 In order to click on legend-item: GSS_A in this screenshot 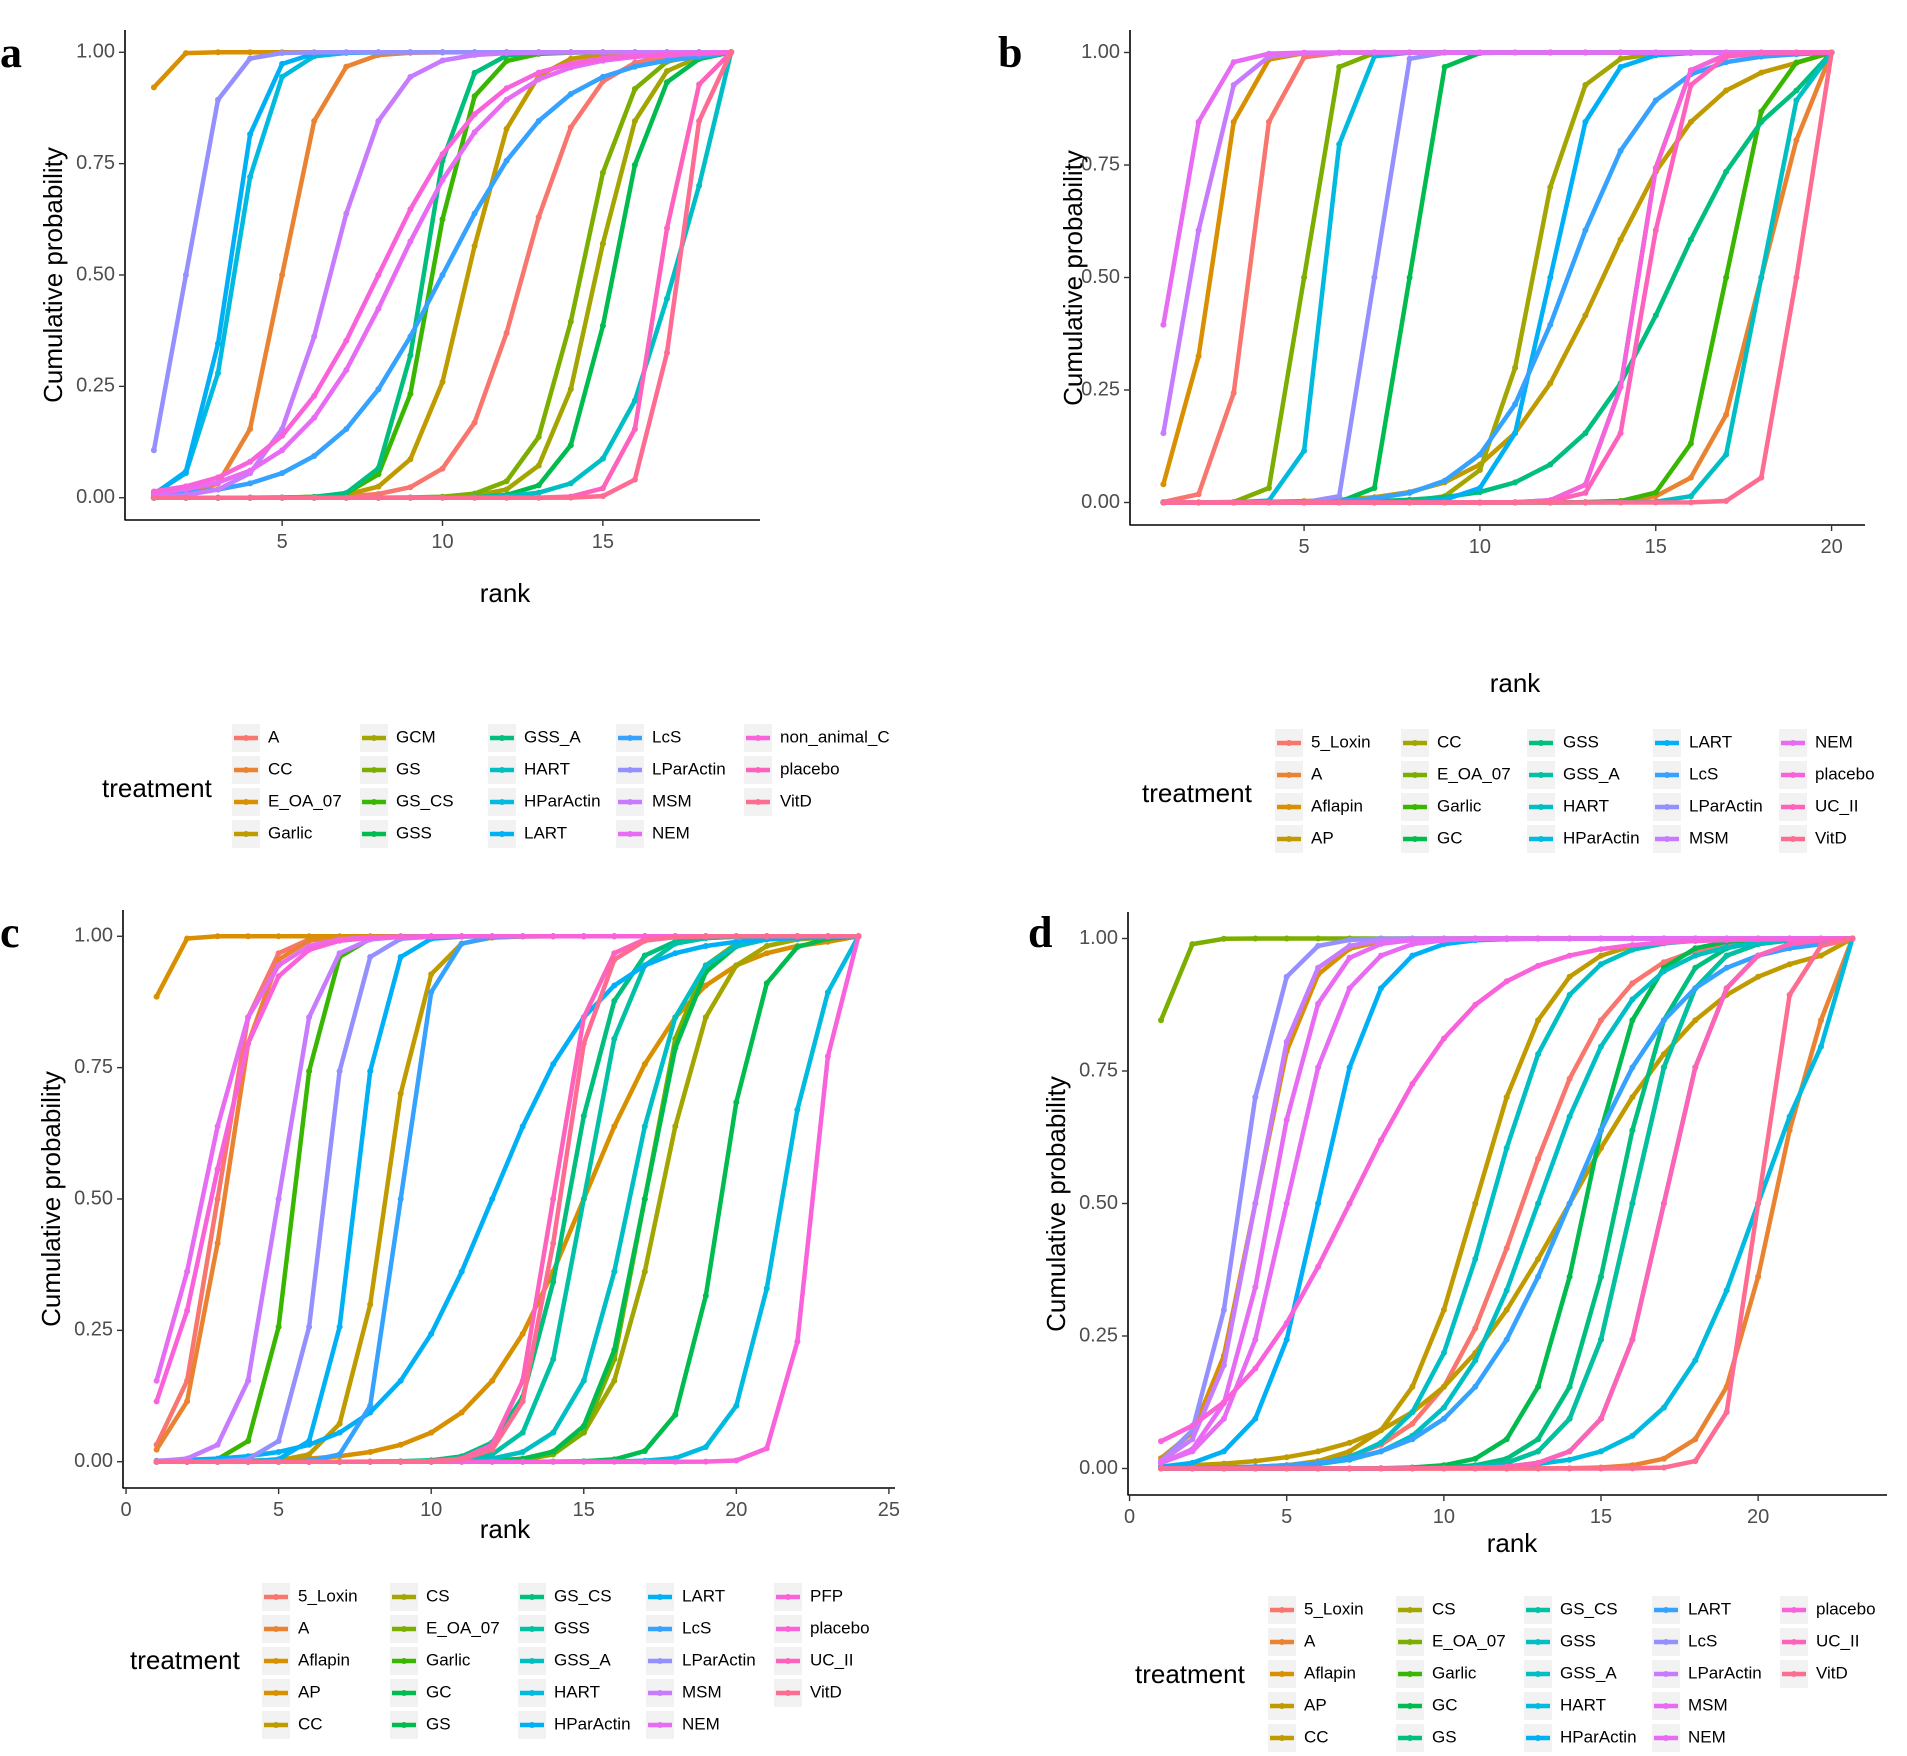, I will do `click(1570, 1674)`.